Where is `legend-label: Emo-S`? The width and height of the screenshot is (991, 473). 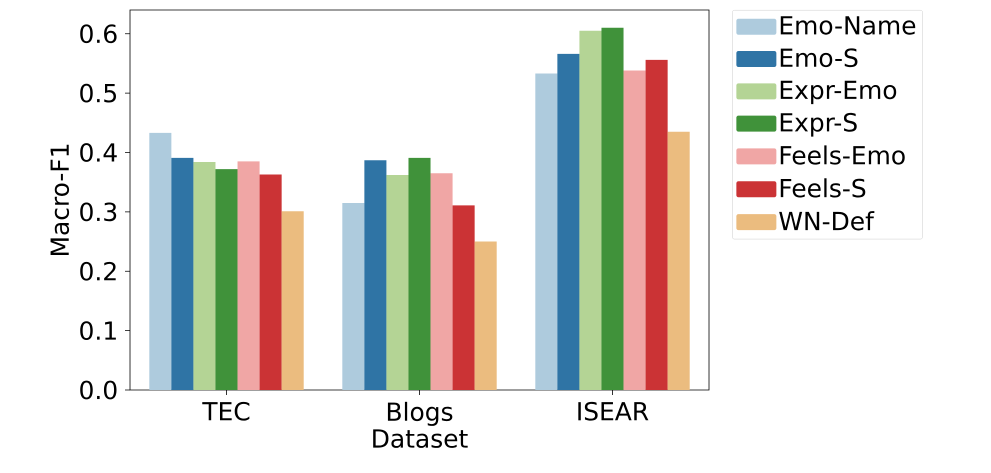 legend-label: Emo-S is located at coordinates (819, 58).